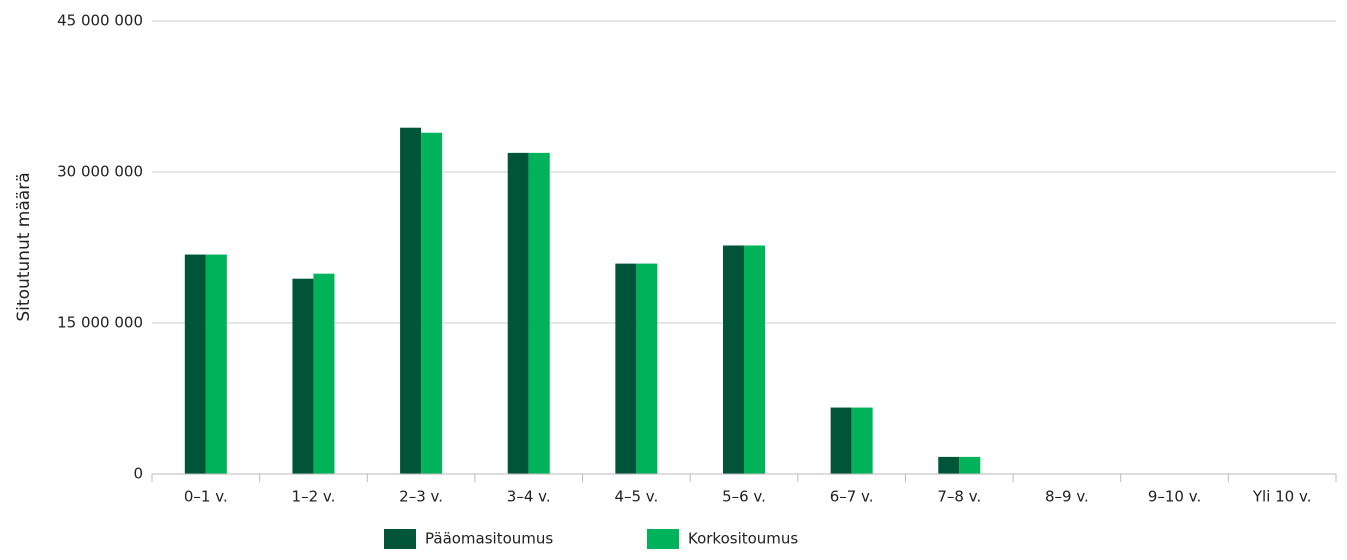 The image size is (1347, 560). I want to click on y-tick-label: 0, so click(138, 474).